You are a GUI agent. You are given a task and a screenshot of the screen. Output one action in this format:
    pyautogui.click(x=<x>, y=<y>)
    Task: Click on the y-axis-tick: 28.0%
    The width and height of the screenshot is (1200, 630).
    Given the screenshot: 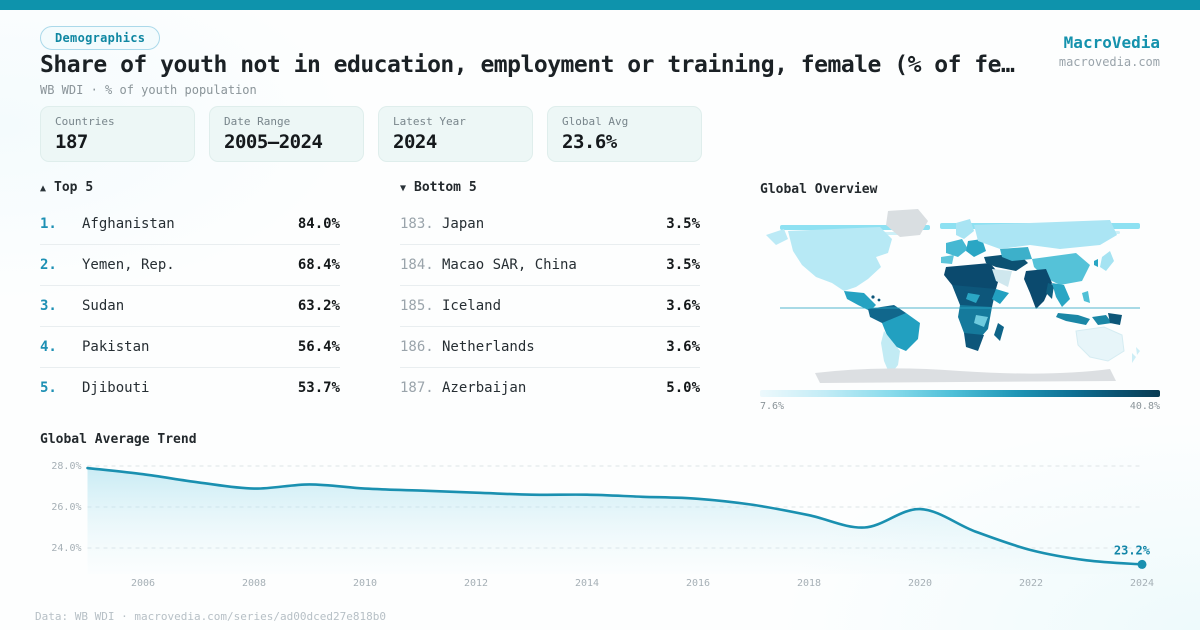 What is the action you would take?
    pyautogui.click(x=66, y=466)
    